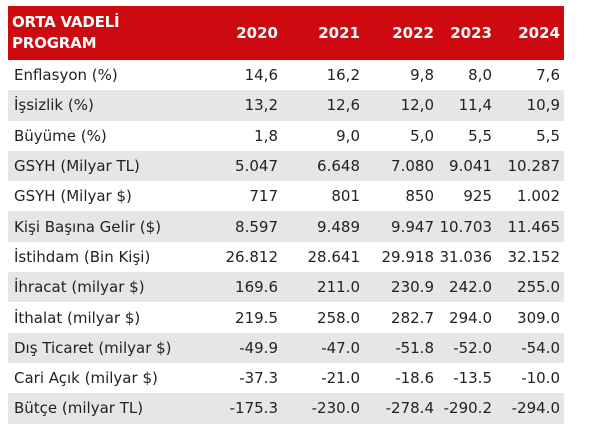 The width and height of the screenshot is (602, 437). What do you see at coordinates (77, 166) in the screenshot?
I see `row-label: GSYH (Milyar TL)` at bounding box center [77, 166].